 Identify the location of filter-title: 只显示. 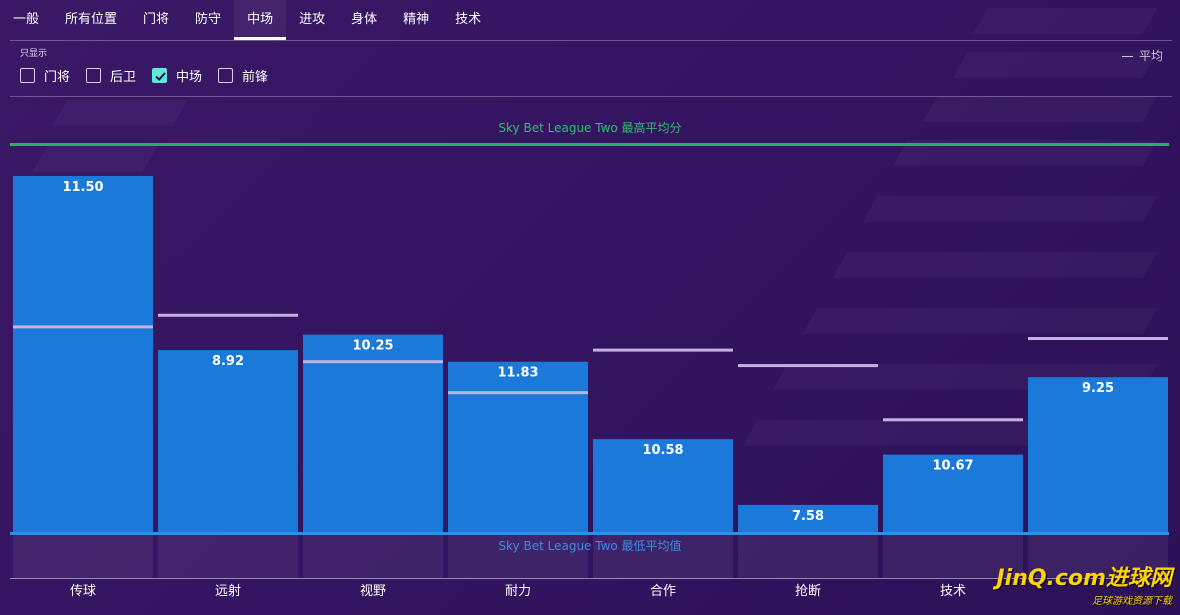
(34, 54).